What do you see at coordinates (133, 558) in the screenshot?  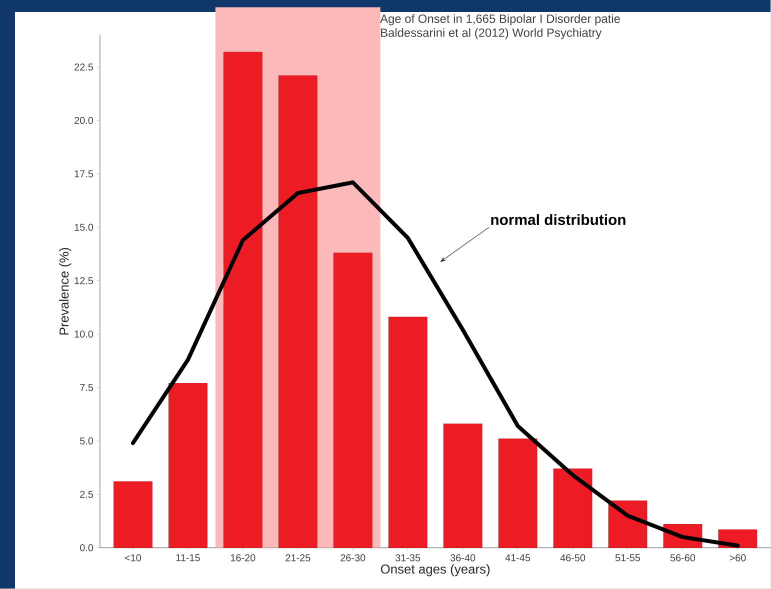 I see `x-tick-label: <10` at bounding box center [133, 558].